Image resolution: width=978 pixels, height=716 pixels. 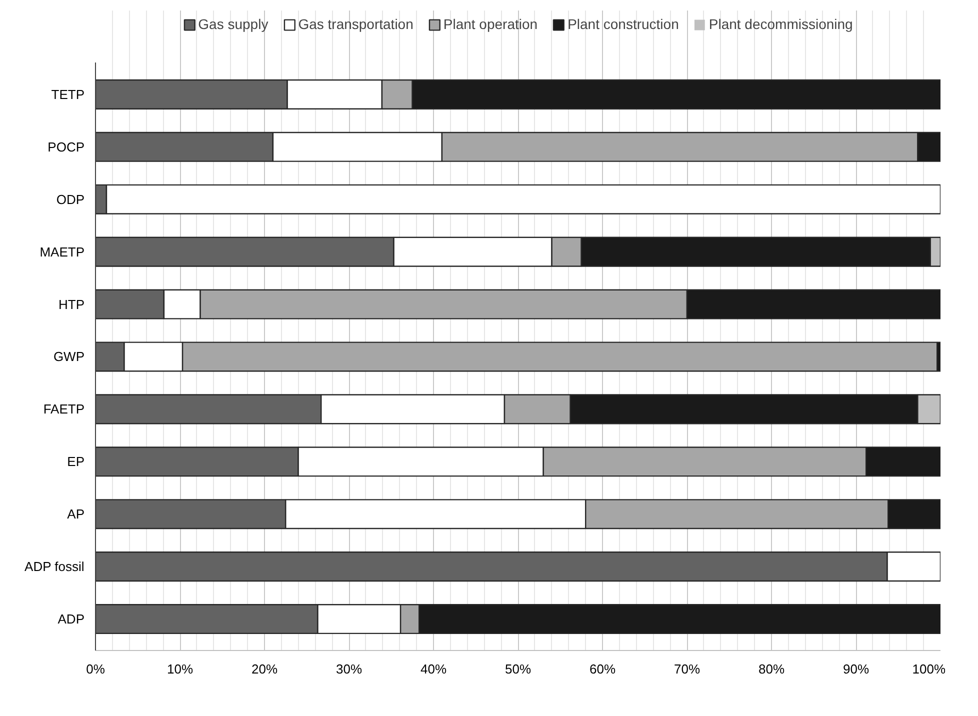 What do you see at coordinates (64, 409) in the screenshot?
I see `y-tick-label: FAETP` at bounding box center [64, 409].